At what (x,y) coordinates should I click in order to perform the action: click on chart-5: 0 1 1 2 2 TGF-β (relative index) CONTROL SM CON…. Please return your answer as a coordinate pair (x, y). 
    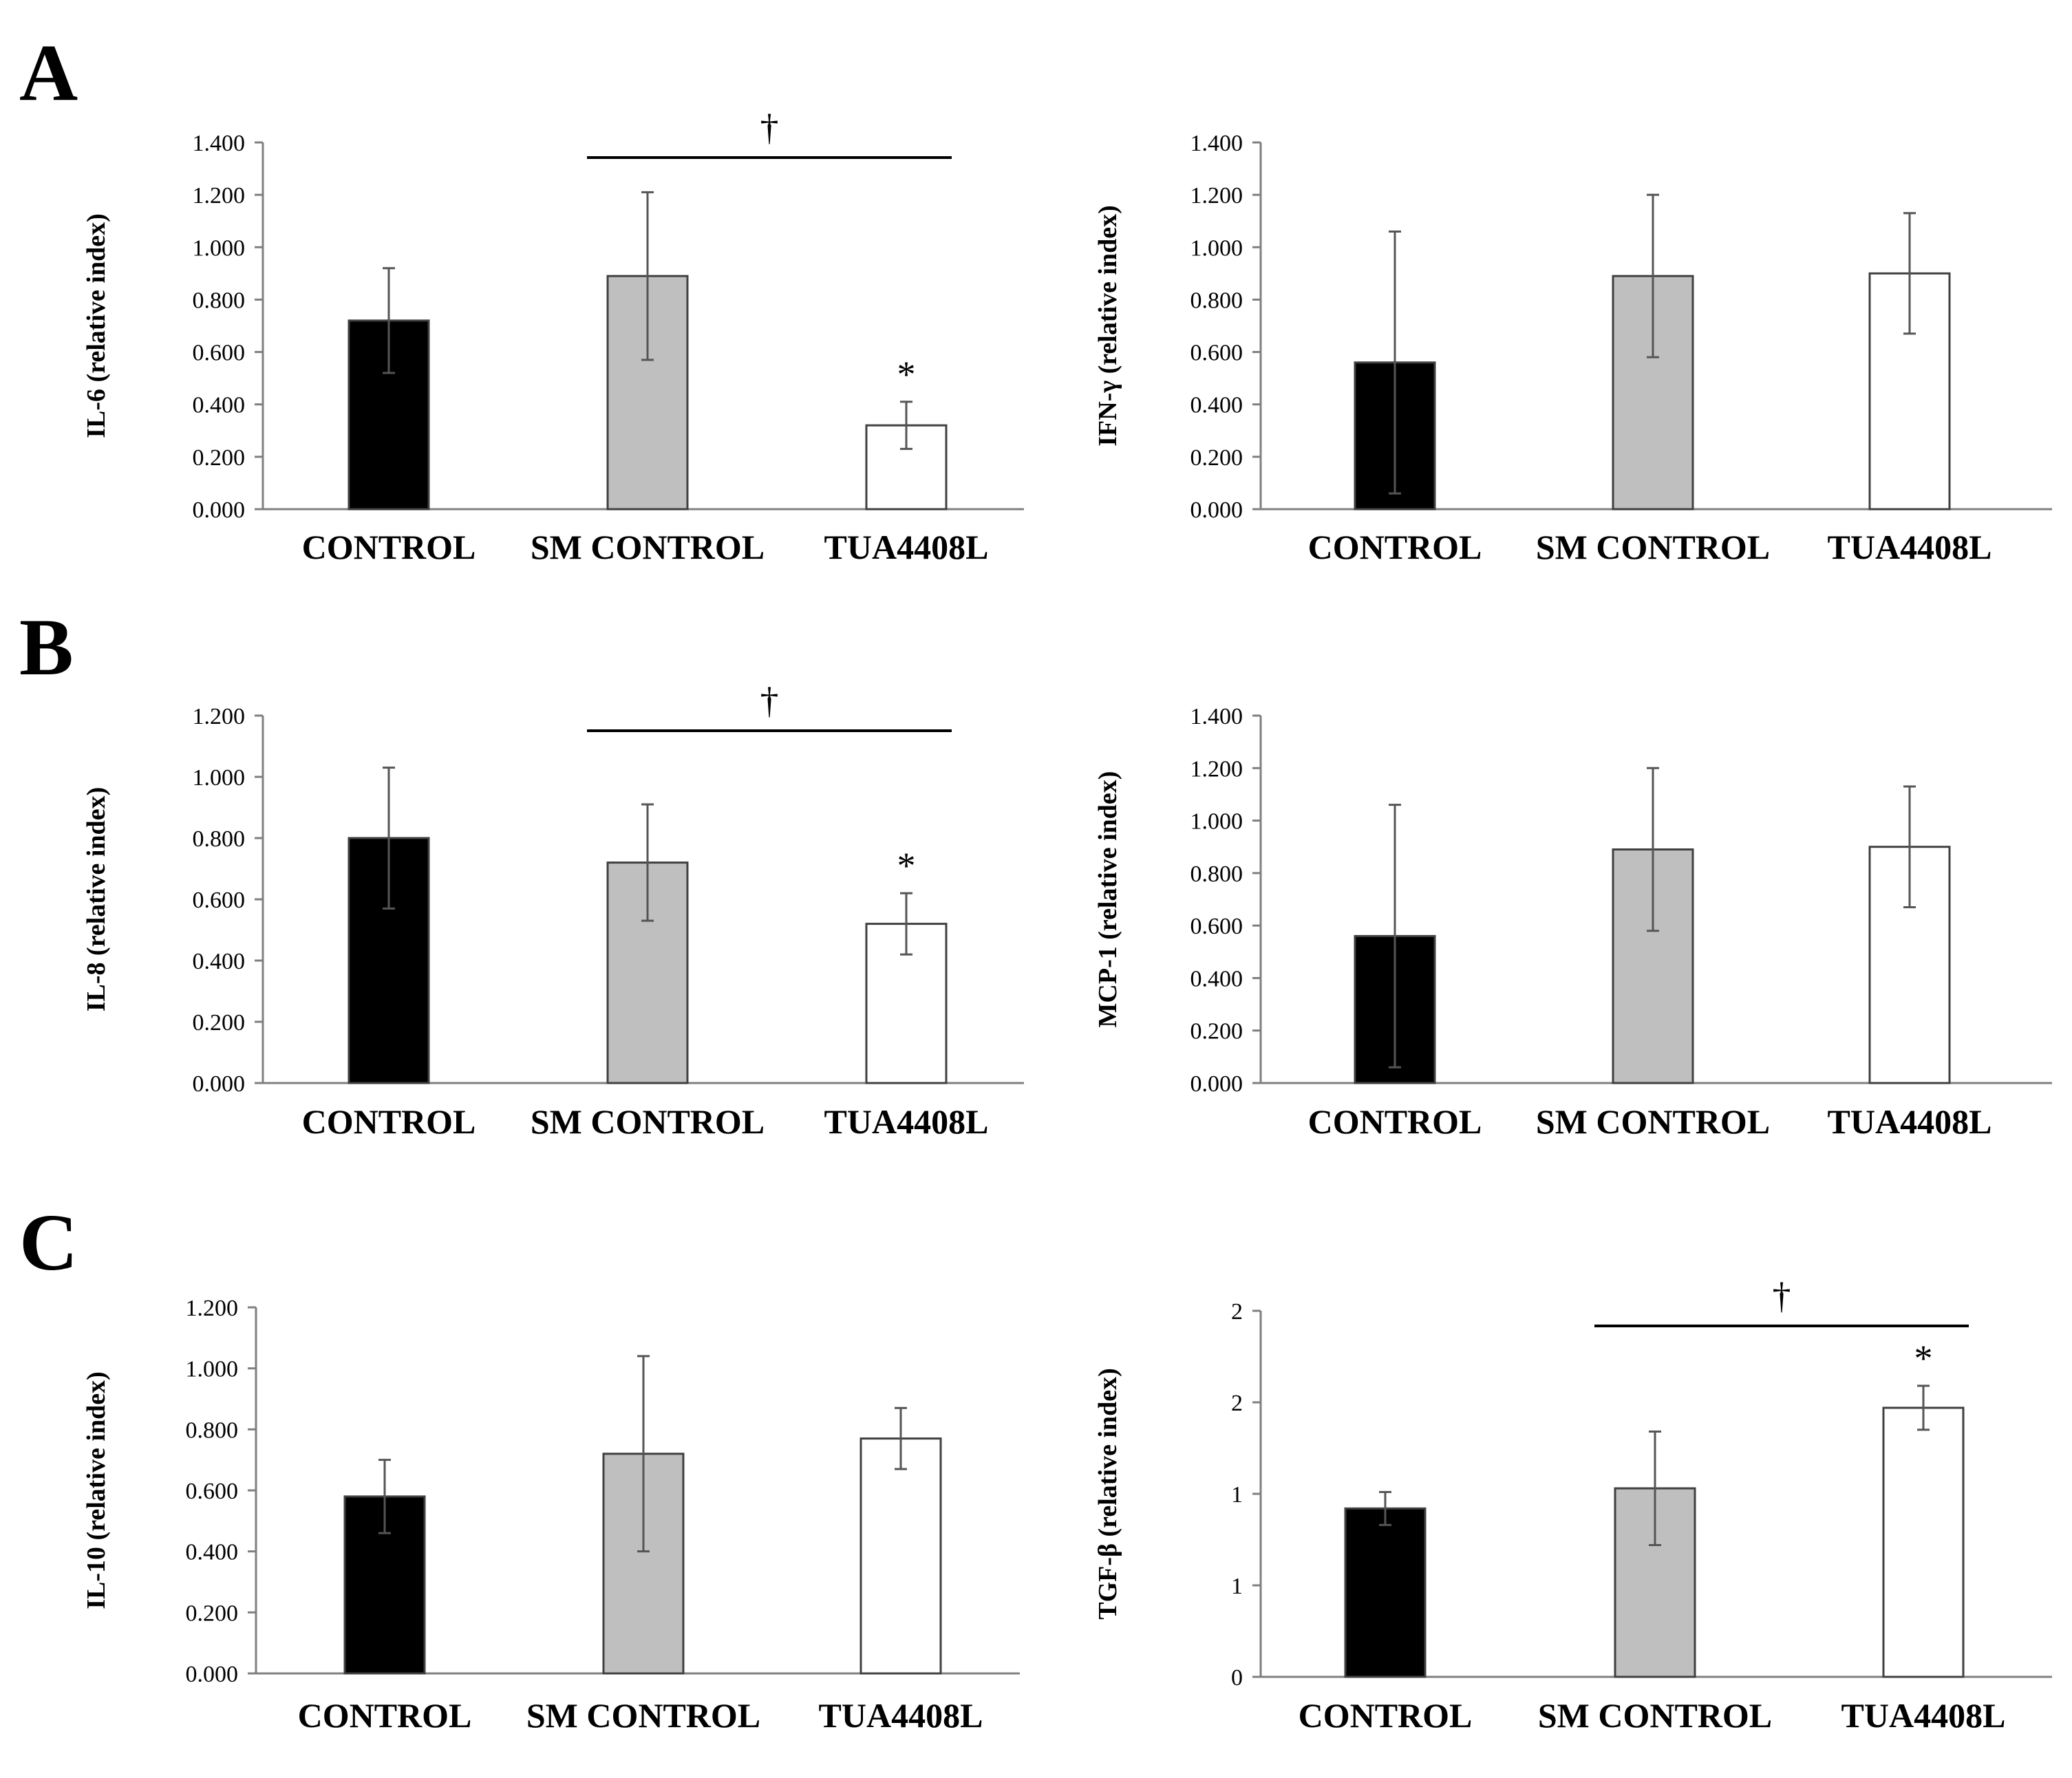
    Looking at the image, I should click on (1572, 1505).